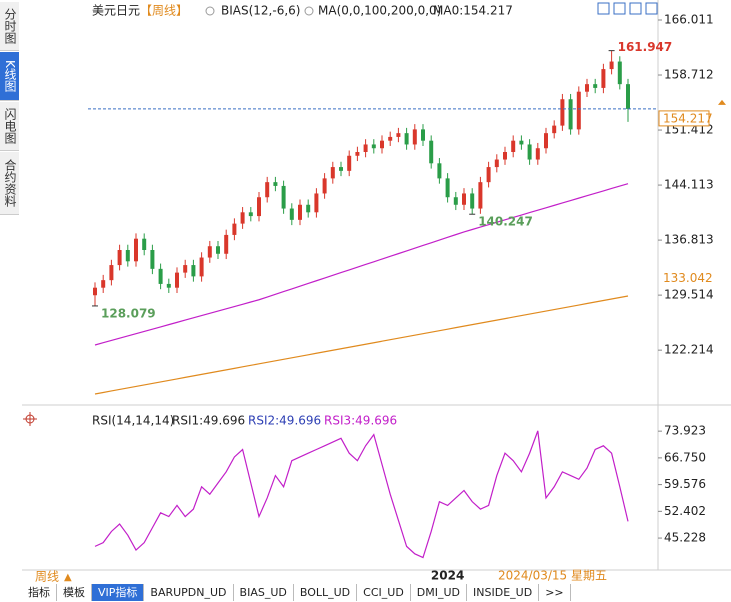  Describe the element at coordinates (685, 511) in the screenshot. I see `y-tick-label: 52.402` at that location.